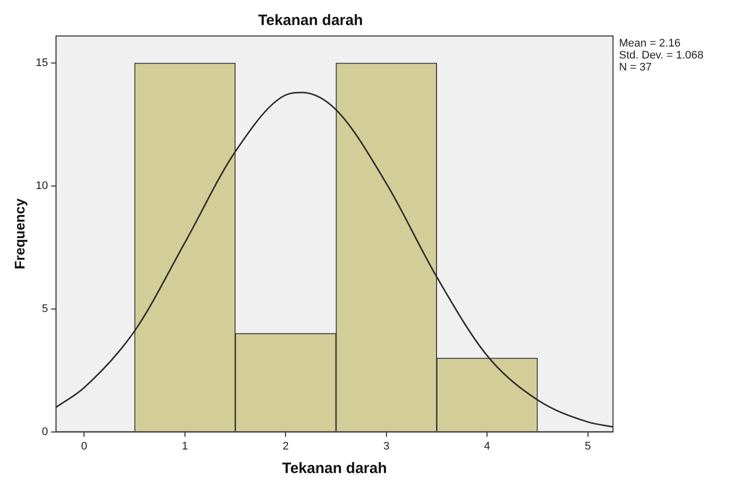 The width and height of the screenshot is (731, 490). What do you see at coordinates (386, 446) in the screenshot?
I see `x-tick-label: 3` at bounding box center [386, 446].